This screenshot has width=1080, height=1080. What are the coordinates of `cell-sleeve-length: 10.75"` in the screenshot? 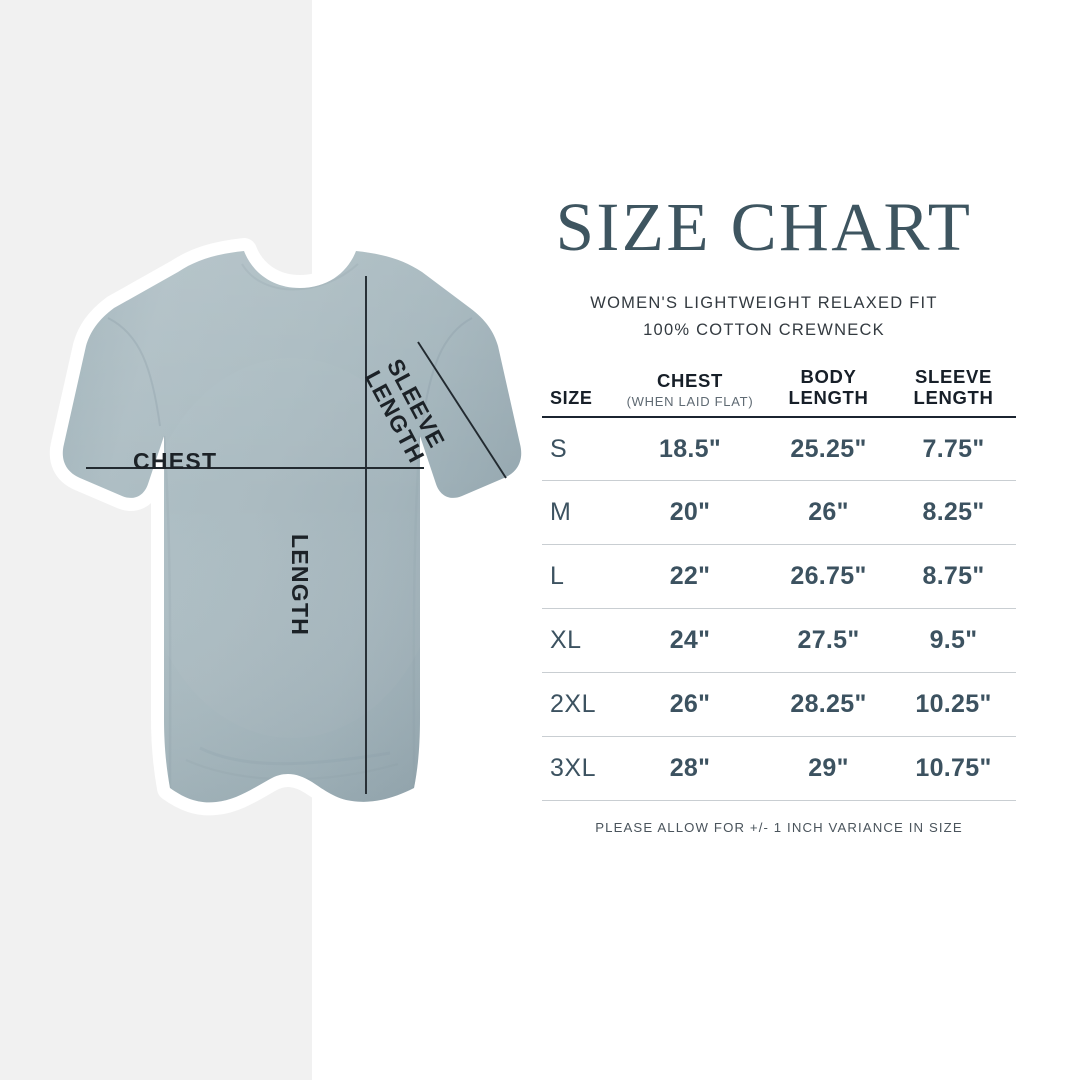 It's located at (953, 769).